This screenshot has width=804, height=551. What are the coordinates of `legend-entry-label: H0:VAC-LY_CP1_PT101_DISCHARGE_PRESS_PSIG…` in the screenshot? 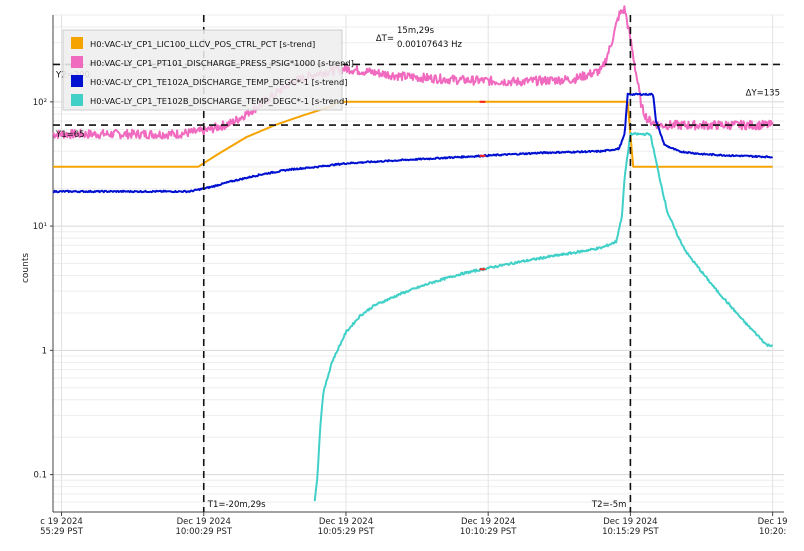 It's located at (222, 63).